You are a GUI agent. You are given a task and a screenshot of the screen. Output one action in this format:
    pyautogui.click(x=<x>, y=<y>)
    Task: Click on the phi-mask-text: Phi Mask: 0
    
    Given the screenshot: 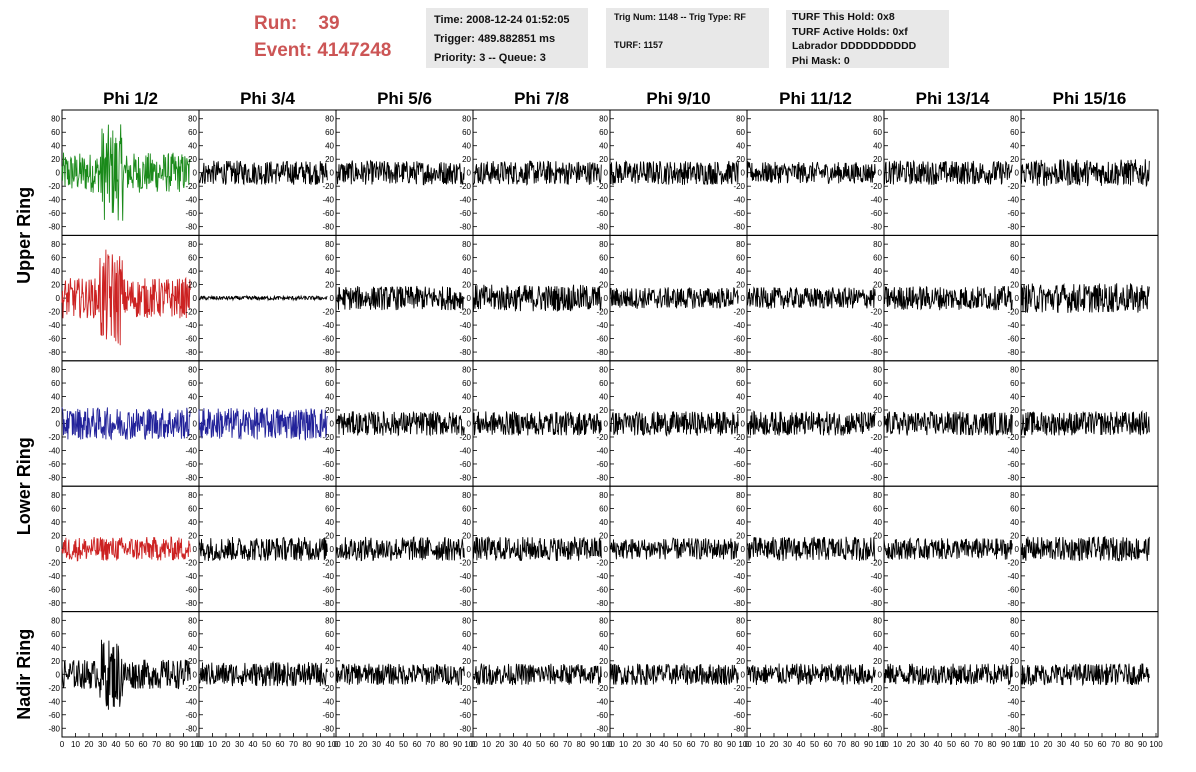 What is the action you would take?
    pyautogui.click(x=821, y=60)
    